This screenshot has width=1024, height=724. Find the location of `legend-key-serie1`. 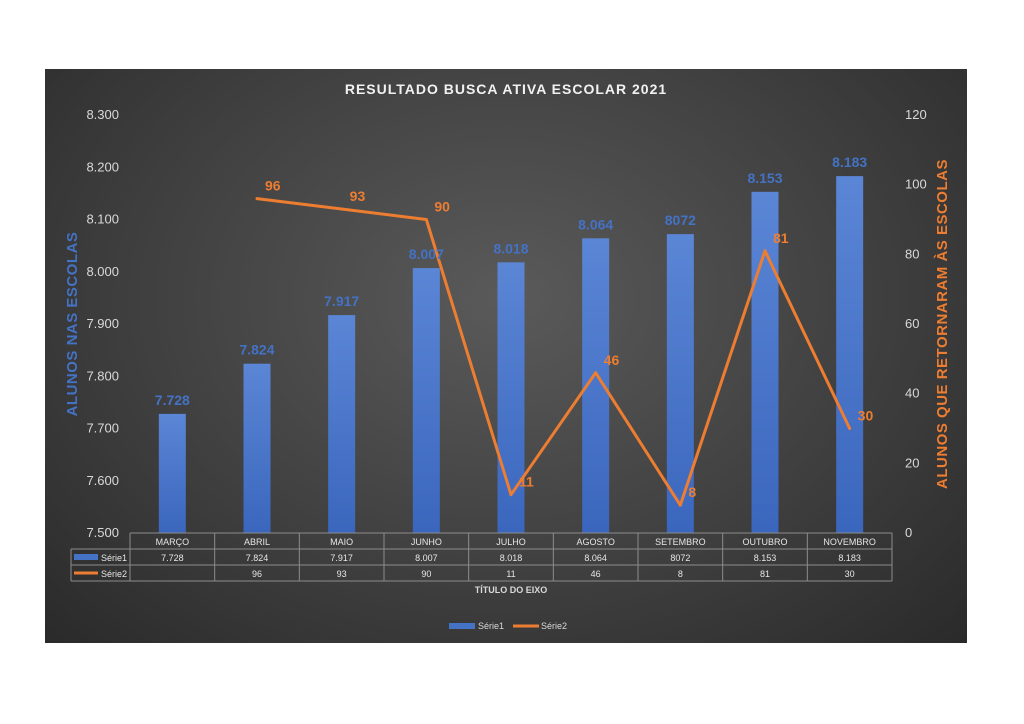

legend-key-serie1 is located at coordinates (462, 626).